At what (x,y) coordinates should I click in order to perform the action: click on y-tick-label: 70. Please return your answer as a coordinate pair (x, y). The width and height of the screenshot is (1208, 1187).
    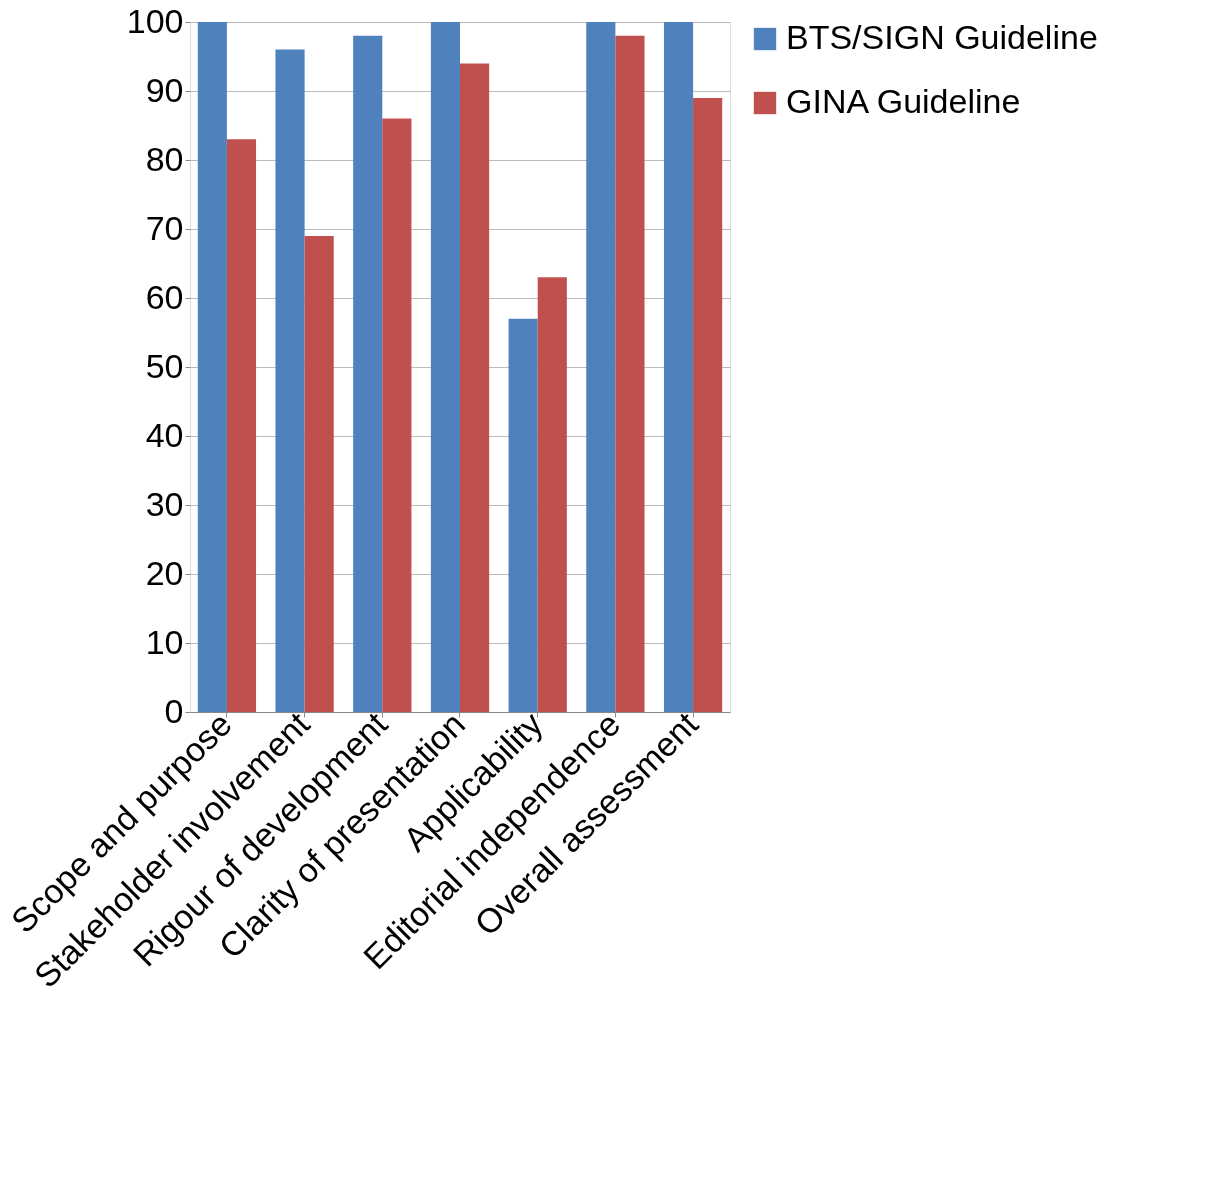
    Looking at the image, I should click on (164, 227).